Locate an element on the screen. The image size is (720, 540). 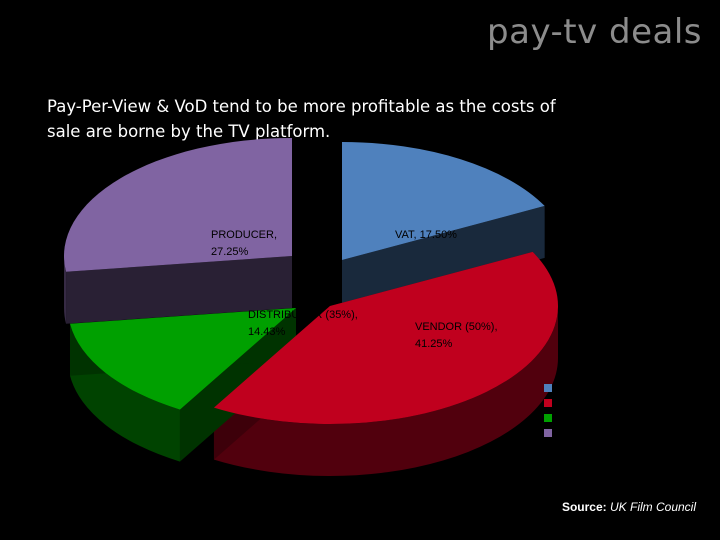
source-label: Source: is located at coordinates (584, 507).